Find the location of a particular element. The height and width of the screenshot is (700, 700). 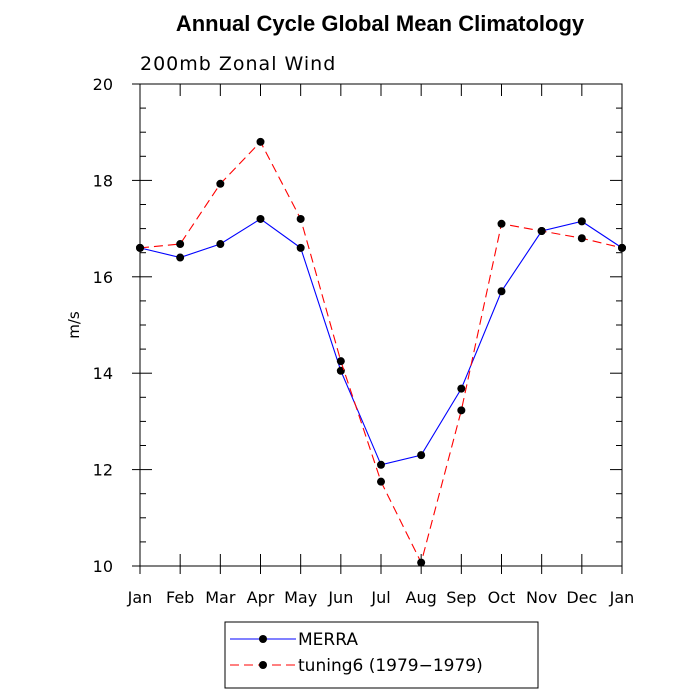

legend-label: tuning6 (1979−1979) is located at coordinates (390, 666).